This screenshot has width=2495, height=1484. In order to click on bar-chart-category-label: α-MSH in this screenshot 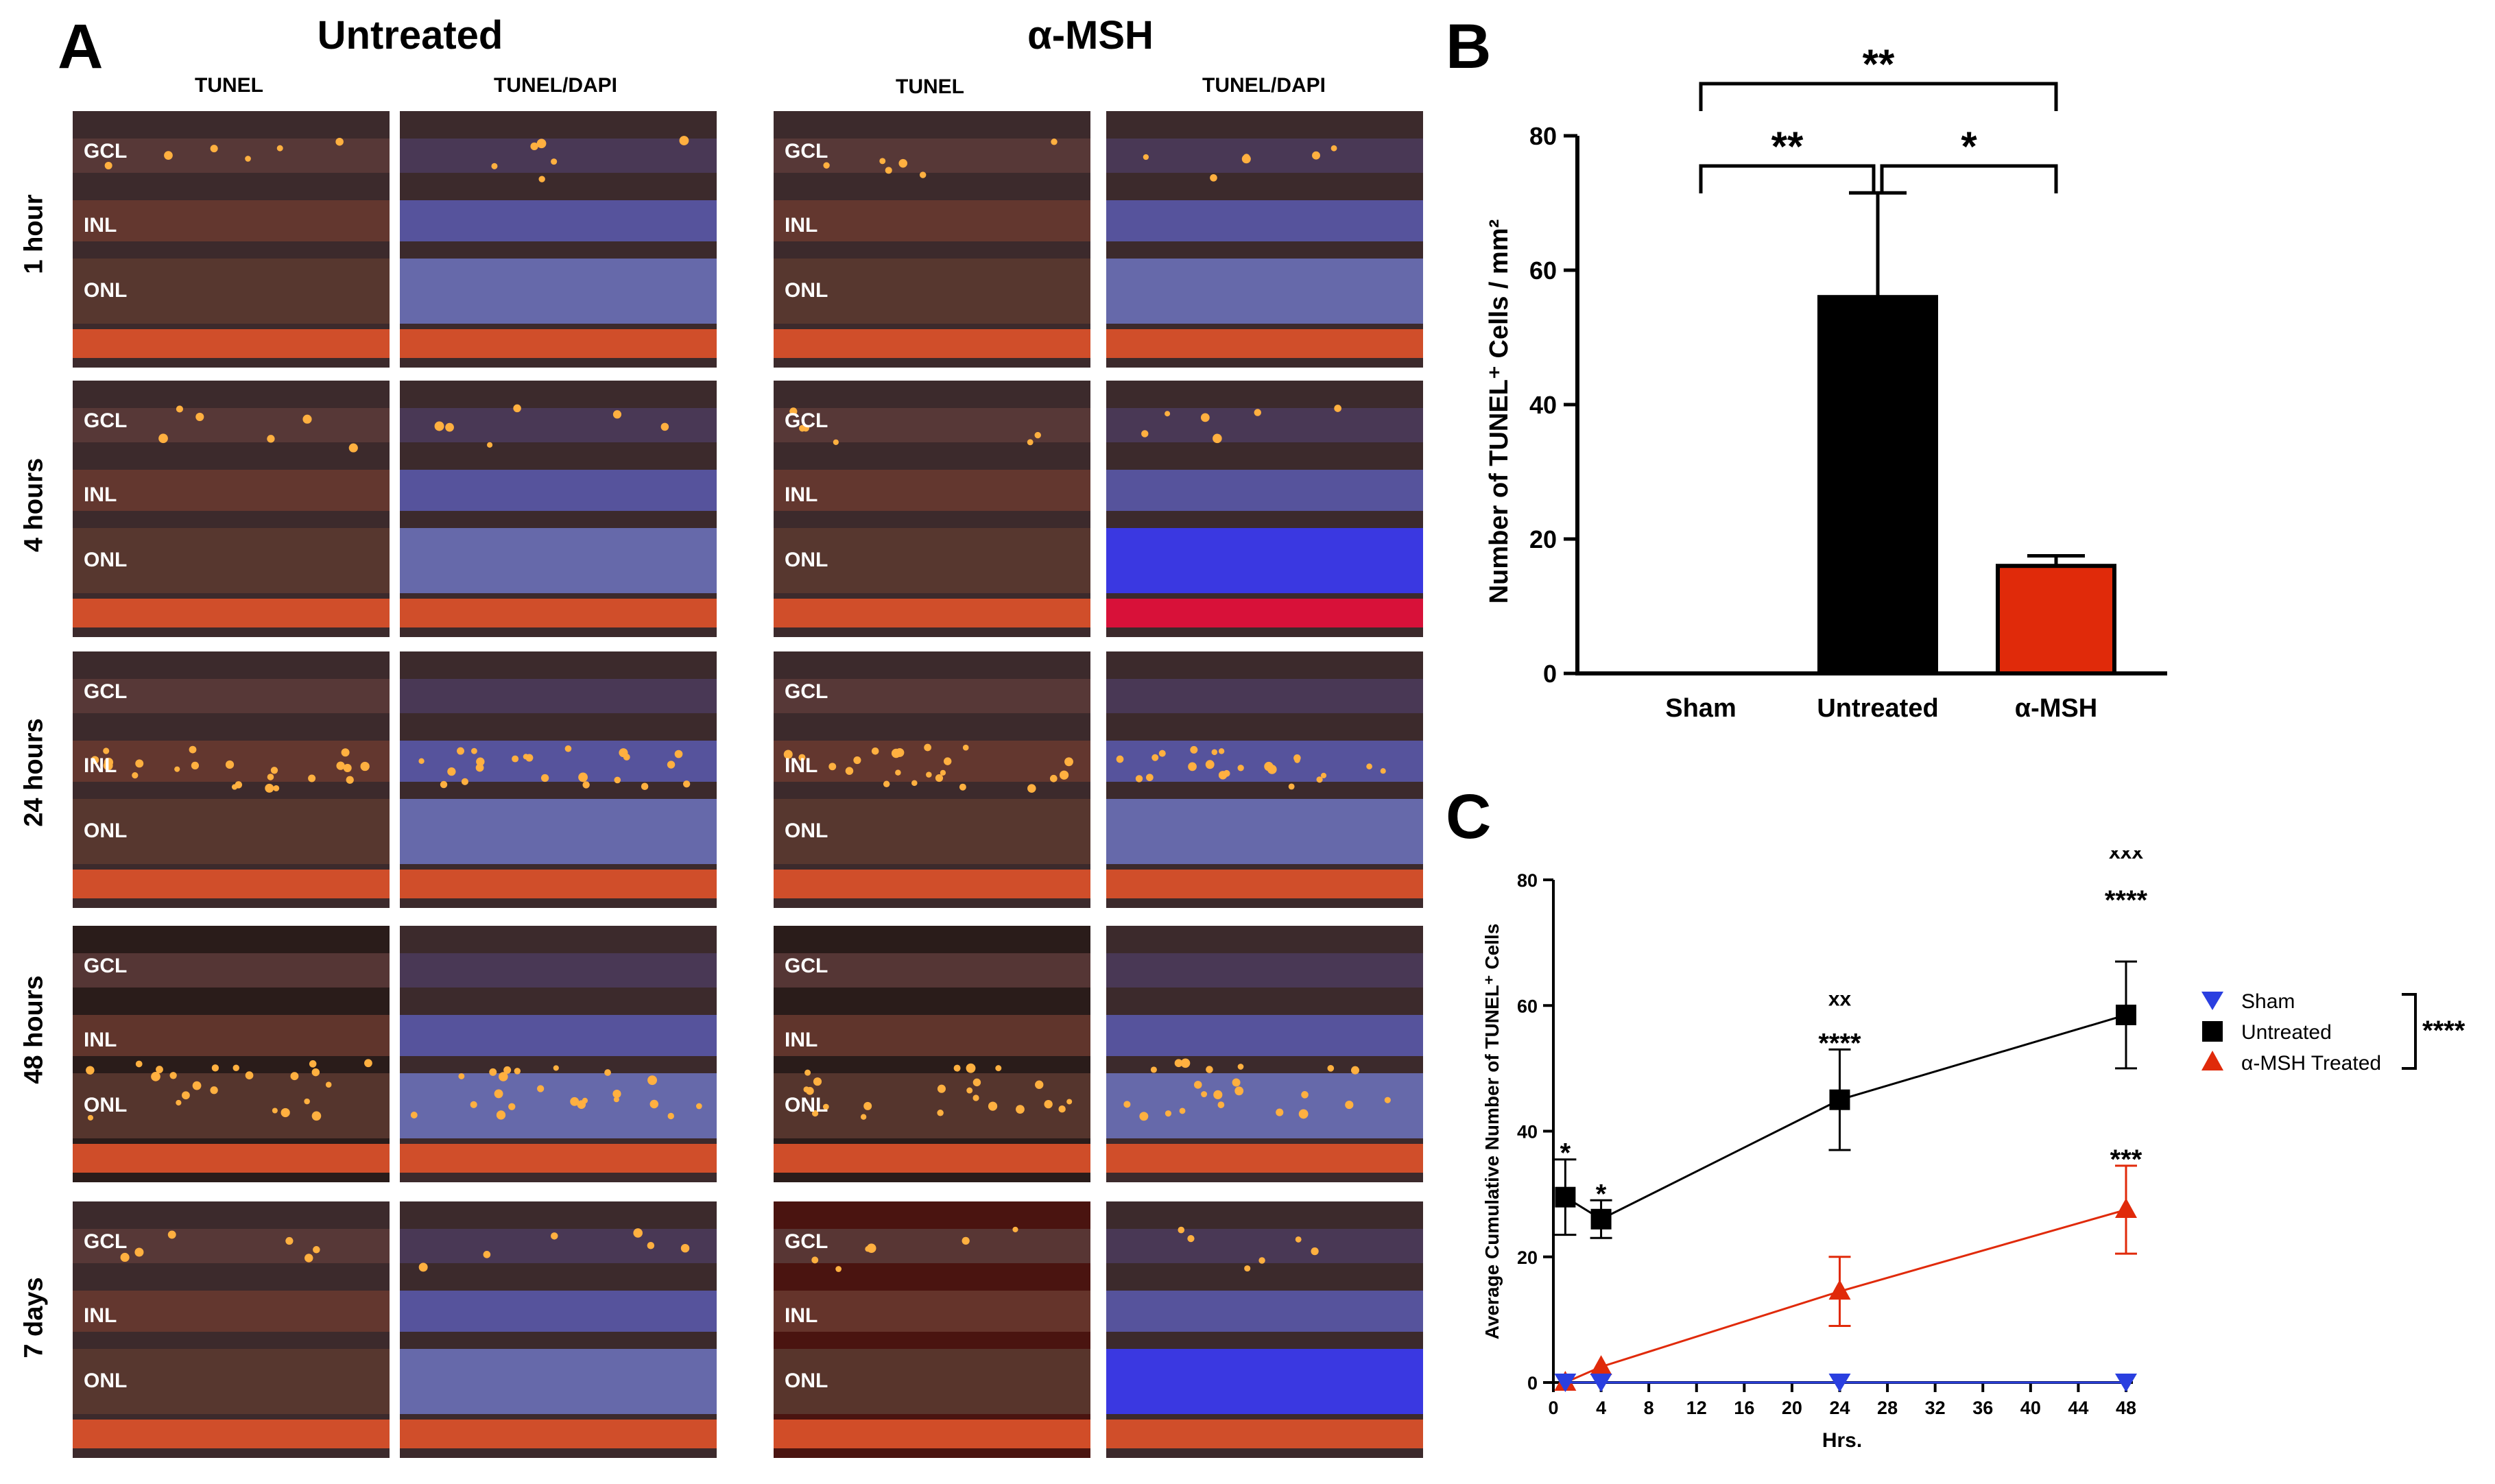, I will do `click(2056, 709)`.